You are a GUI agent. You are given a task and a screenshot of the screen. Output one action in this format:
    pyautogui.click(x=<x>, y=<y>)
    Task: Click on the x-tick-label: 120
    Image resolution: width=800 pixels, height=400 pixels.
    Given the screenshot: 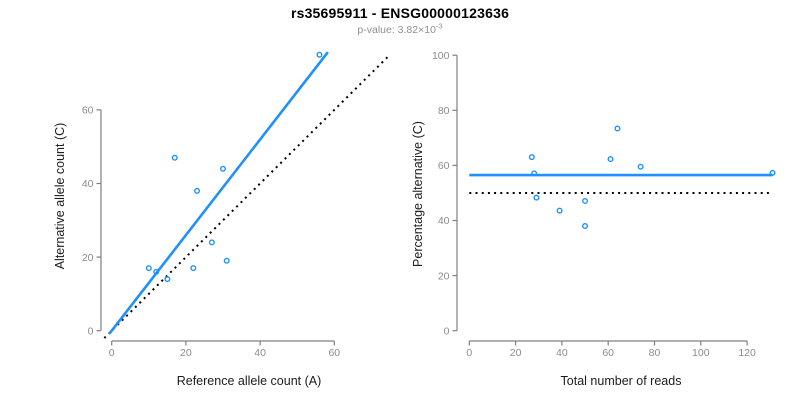 What is the action you would take?
    pyautogui.click(x=747, y=353)
    